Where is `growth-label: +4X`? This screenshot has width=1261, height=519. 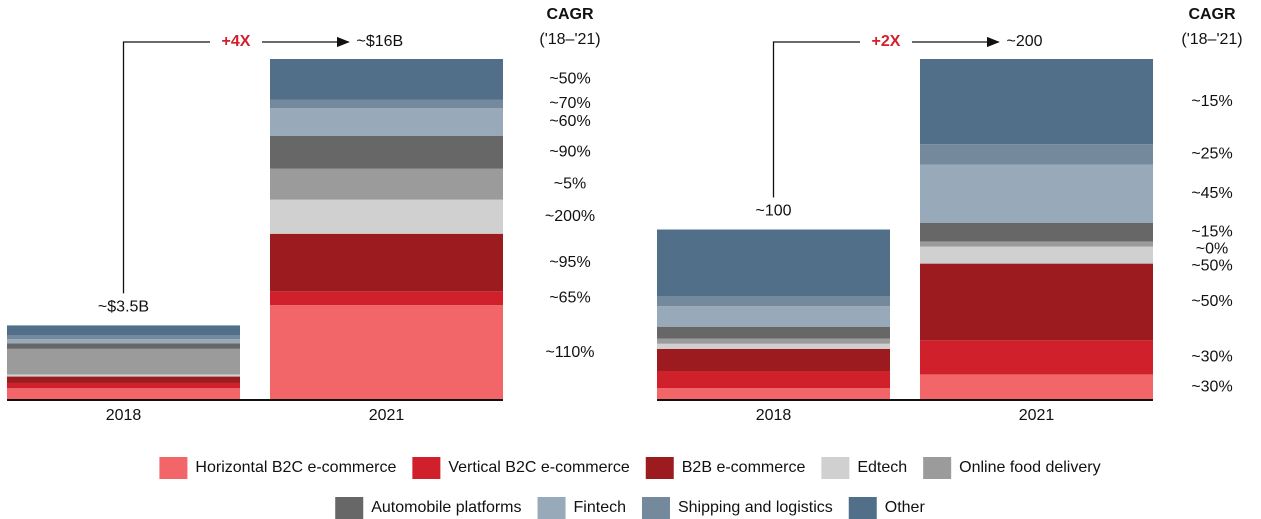
growth-label: +4X is located at coordinates (236, 41).